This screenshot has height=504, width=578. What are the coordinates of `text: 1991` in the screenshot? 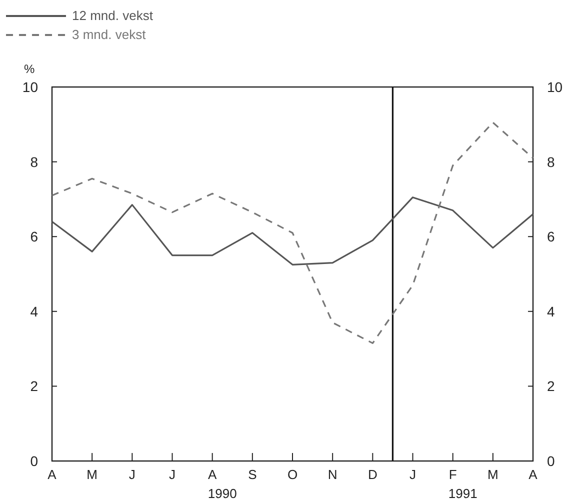 It's located at (463, 493).